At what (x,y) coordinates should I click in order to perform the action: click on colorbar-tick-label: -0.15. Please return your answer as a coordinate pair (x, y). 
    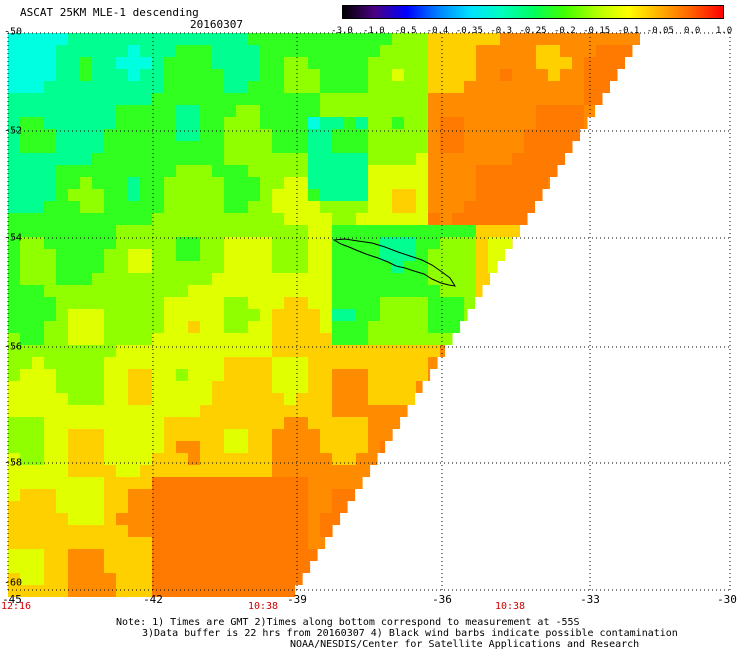
    Looking at the image, I should click on (597, 31).